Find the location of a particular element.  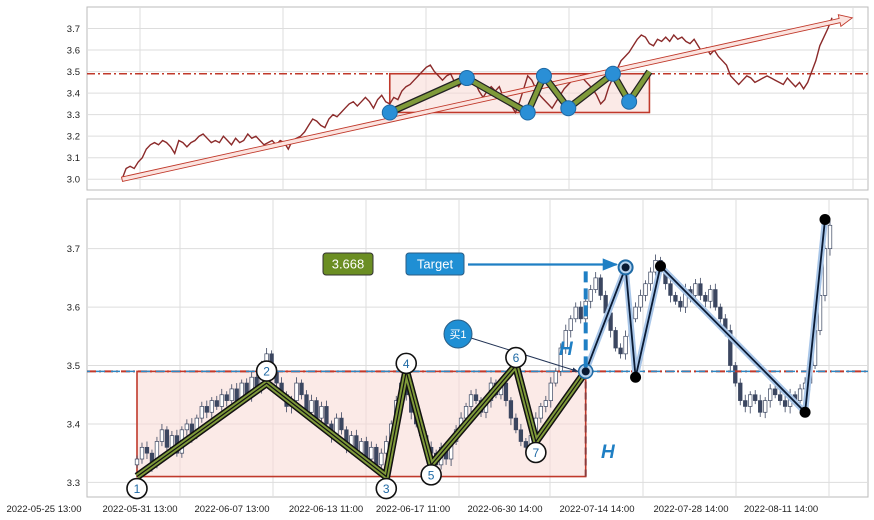

buy-label-text: 买1 is located at coordinates (457, 334).